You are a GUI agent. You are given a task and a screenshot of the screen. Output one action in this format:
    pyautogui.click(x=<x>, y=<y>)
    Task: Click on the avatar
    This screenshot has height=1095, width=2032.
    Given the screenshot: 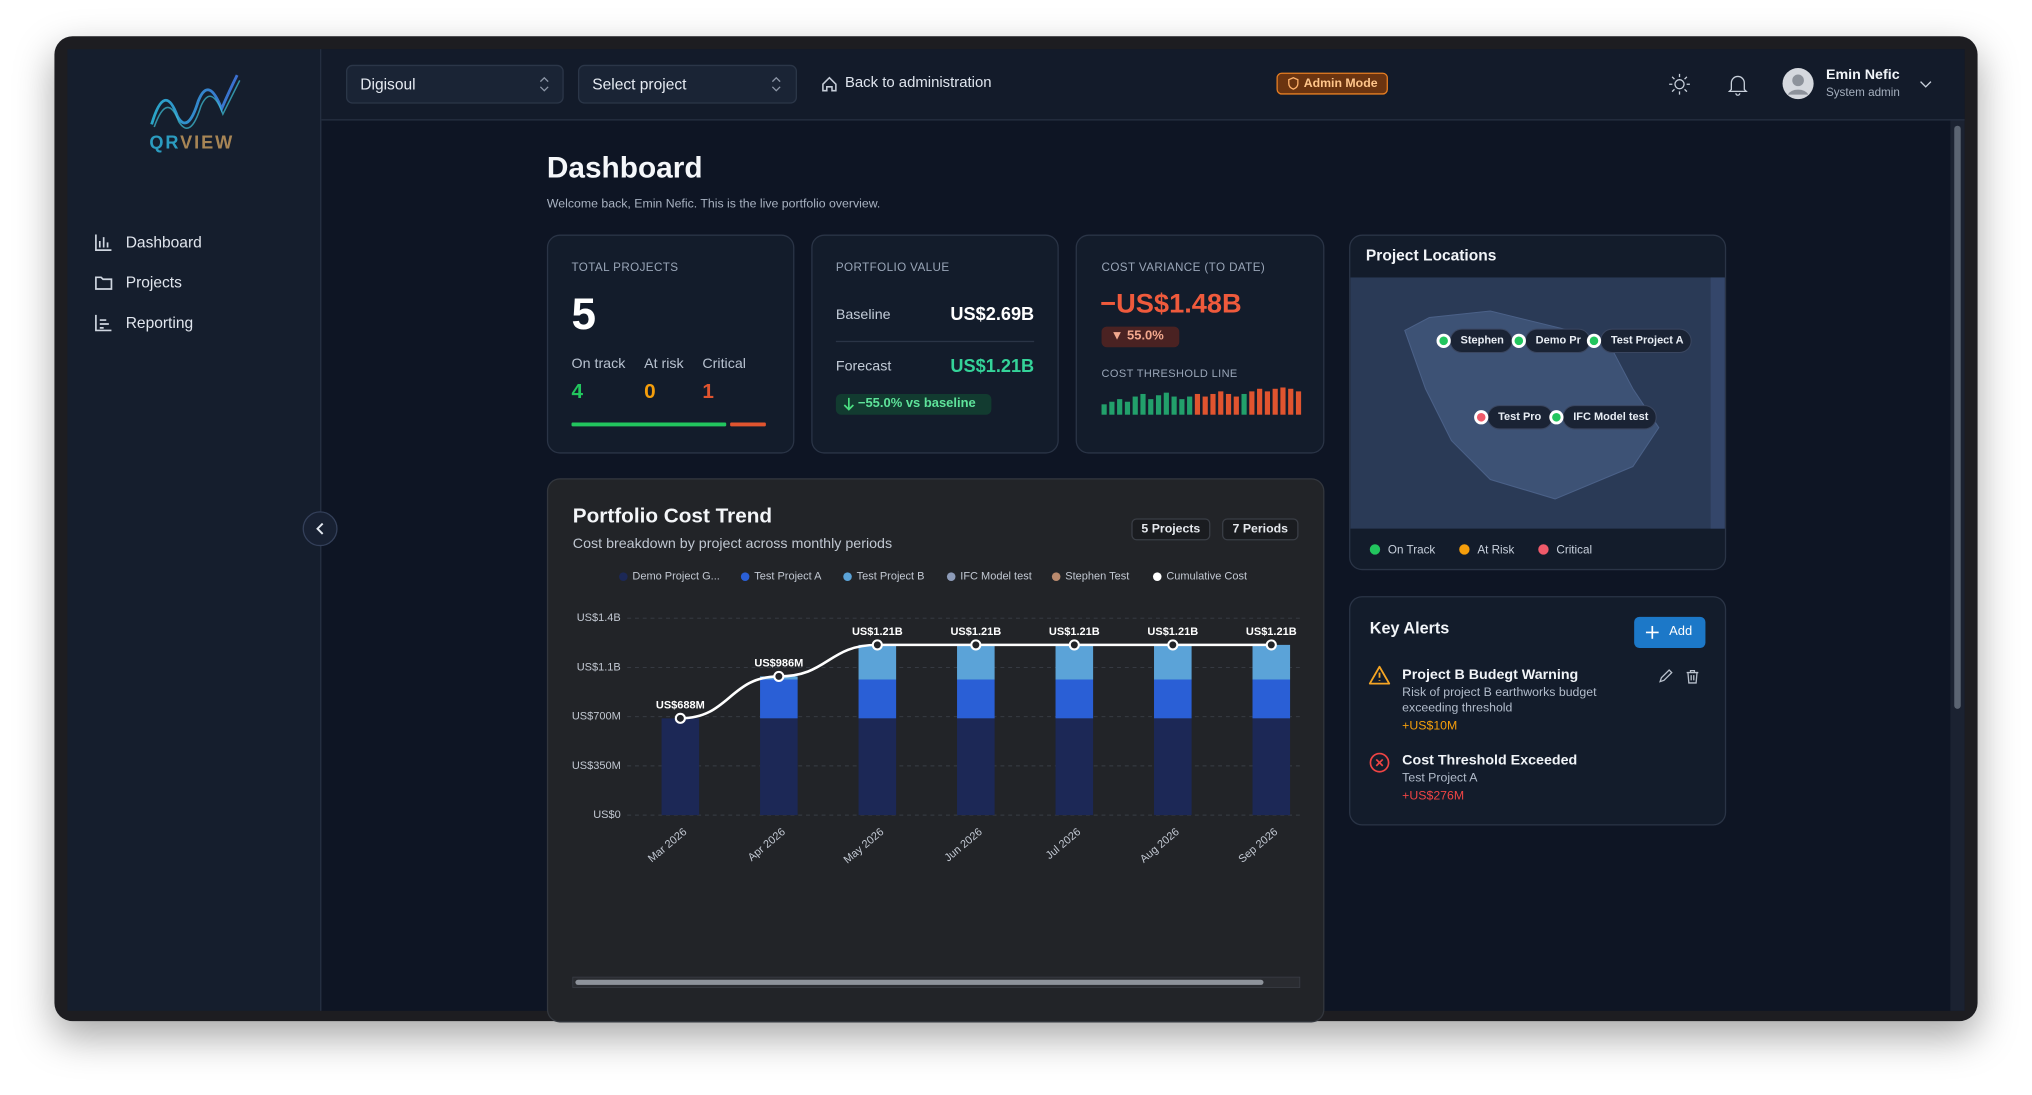 What is the action you would take?
    pyautogui.click(x=1798, y=83)
    